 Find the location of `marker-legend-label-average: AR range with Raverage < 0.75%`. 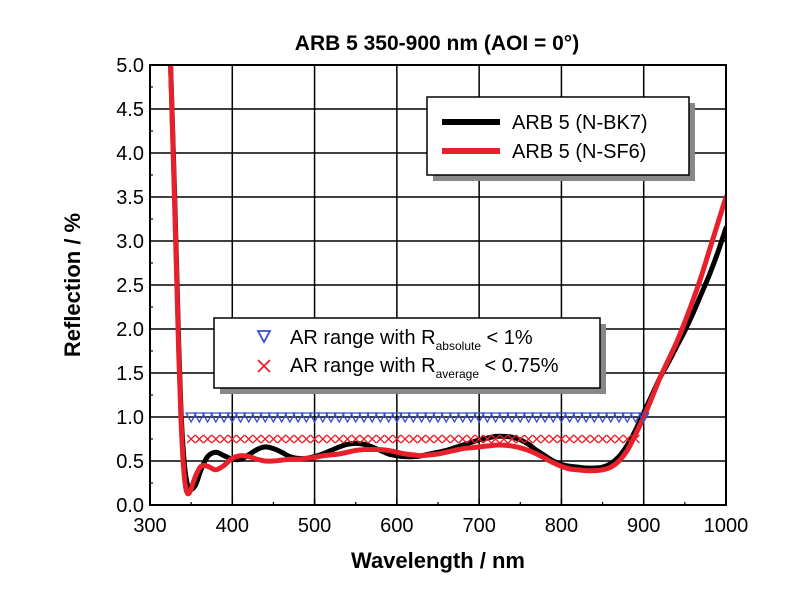

marker-legend-label-average: AR range with Raverage < 0.75% is located at coordinates (424, 368).